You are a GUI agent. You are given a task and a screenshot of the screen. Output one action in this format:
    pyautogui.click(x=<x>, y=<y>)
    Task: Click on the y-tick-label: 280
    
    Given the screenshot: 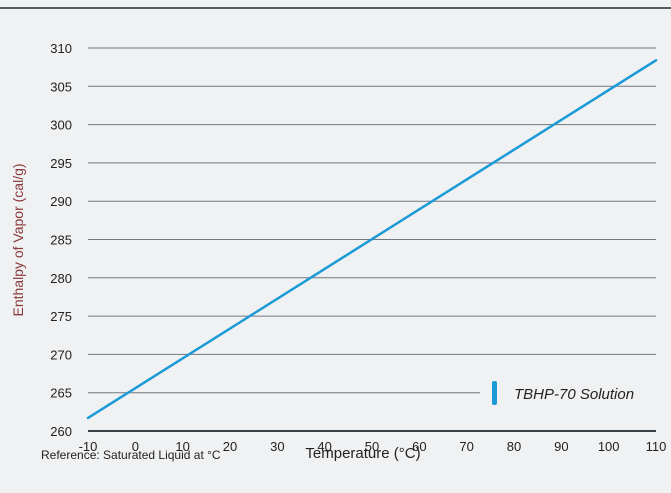 What is the action you would take?
    pyautogui.click(x=61, y=278)
    